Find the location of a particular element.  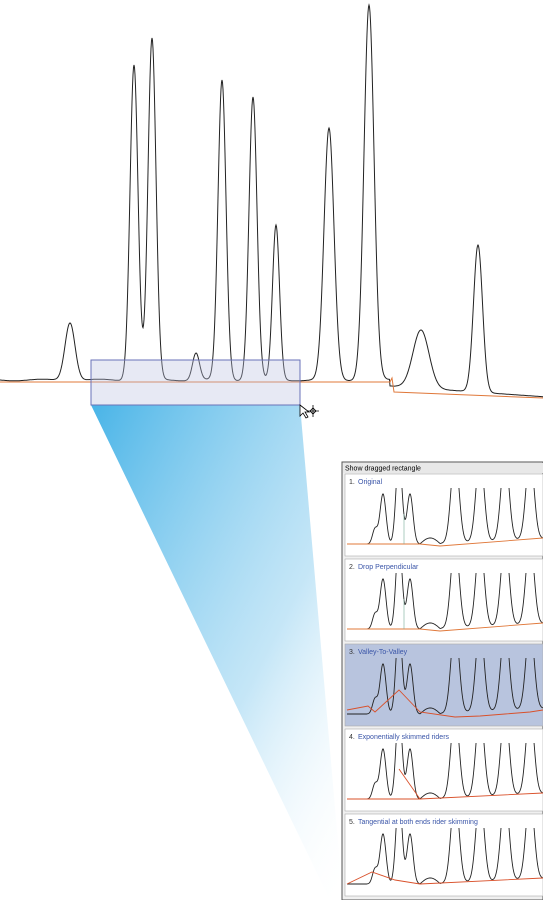

panel: 2. Drop Perpendicular is located at coordinates (443, 590).